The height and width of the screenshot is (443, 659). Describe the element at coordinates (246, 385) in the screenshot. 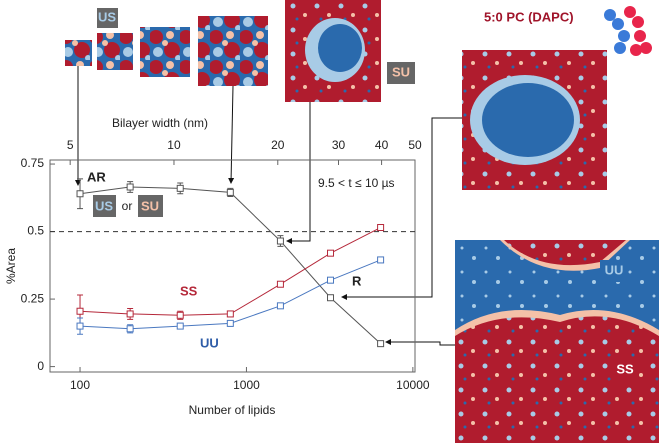

I see `x-tick-label: 1000` at that location.